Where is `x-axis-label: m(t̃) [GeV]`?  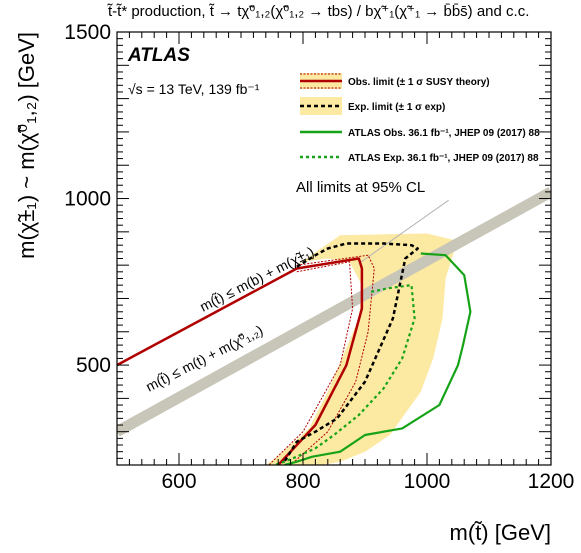
x-axis-label: m(t̃) [GeV] is located at coordinates (500, 532).